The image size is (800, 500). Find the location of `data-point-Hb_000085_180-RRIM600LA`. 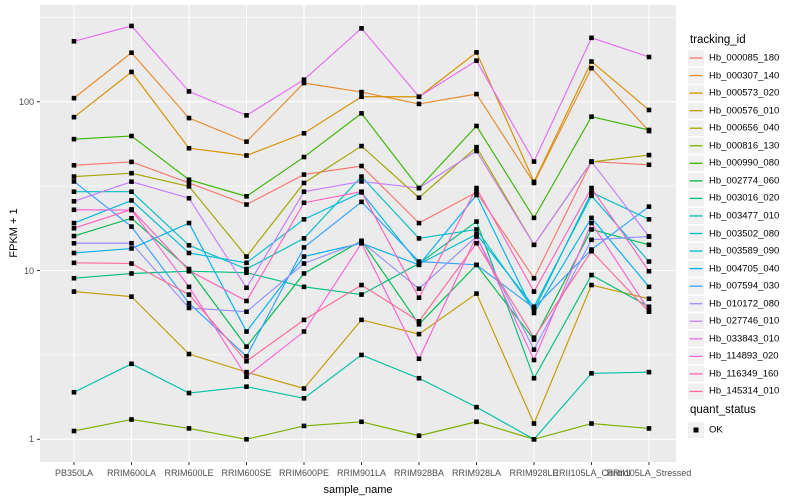

data-point-Hb_000085_180-RRIM600LA is located at coordinates (131, 162).